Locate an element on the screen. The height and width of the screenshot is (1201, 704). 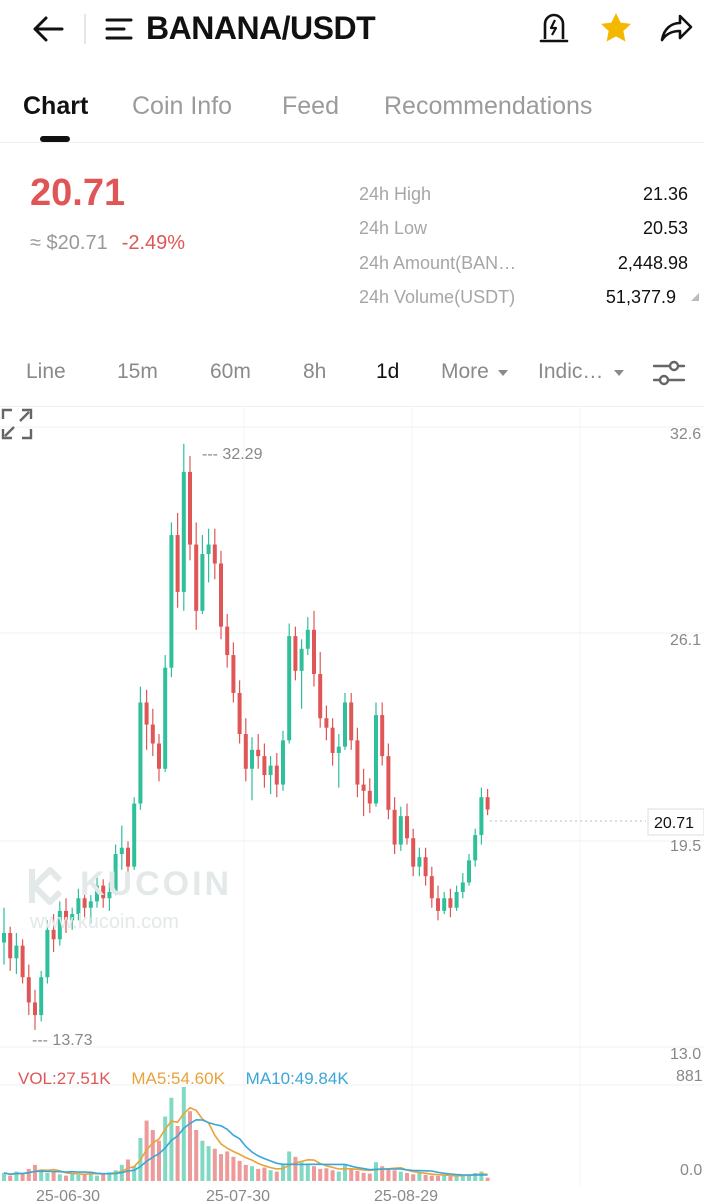
ma5-label: MA5:54.60K is located at coordinates (178, 1078).